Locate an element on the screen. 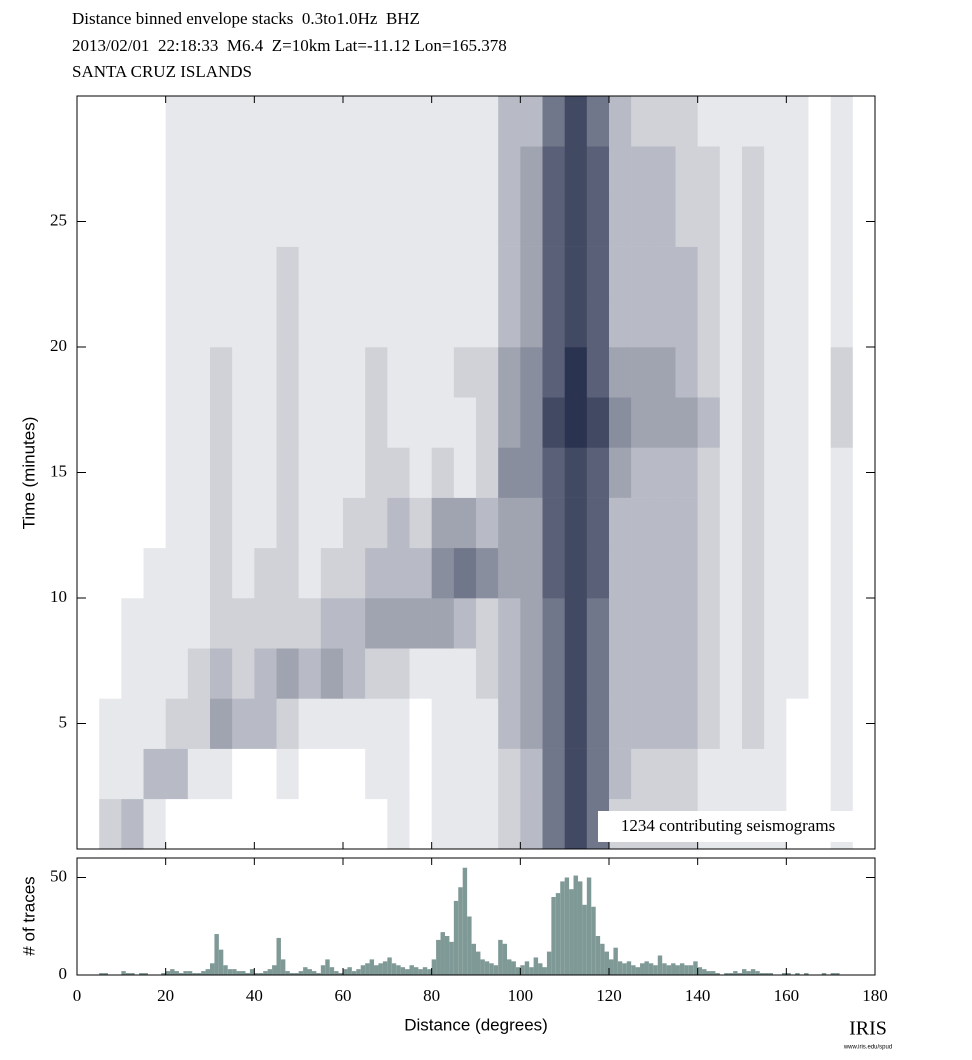 This screenshot has height=1060, width=972. plot-frame is located at coordinates (476, 916).